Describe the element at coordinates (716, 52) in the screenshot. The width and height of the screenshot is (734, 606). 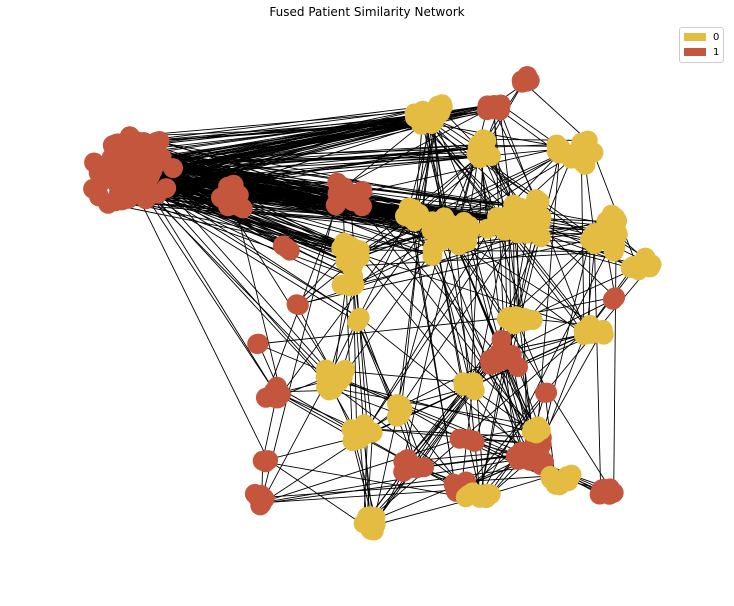
I see `legend-label-1: 1` at that location.